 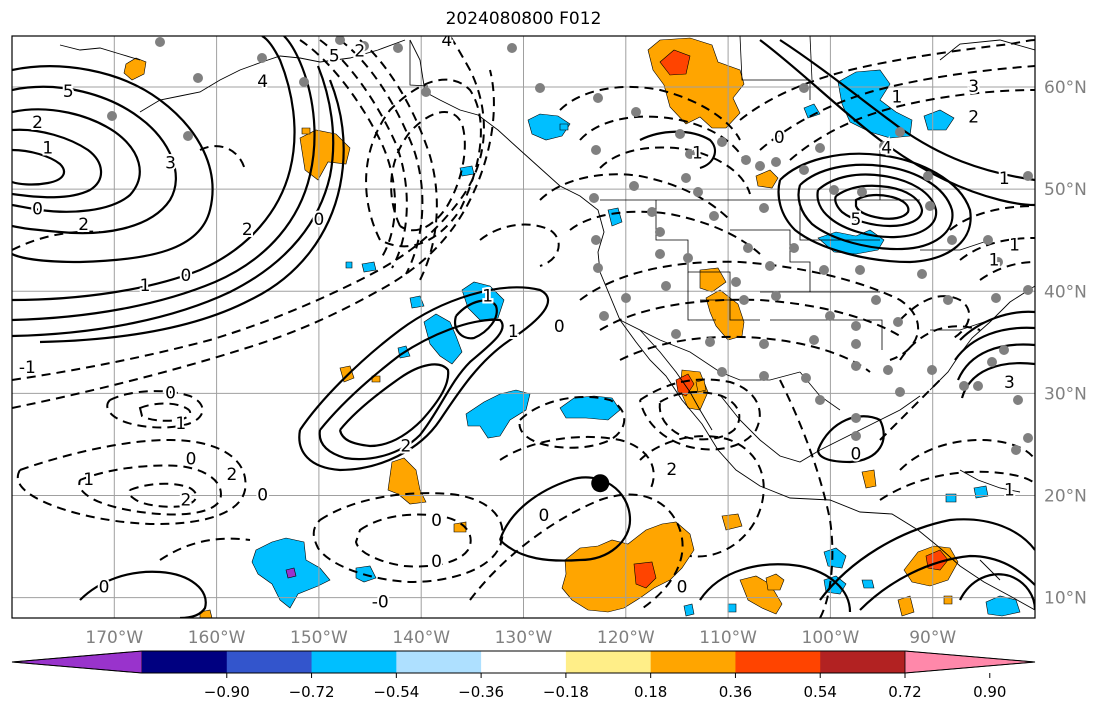 What do you see at coordinates (1065, 599) in the screenshot?
I see `latitude-tick-label: 10°N` at bounding box center [1065, 599].